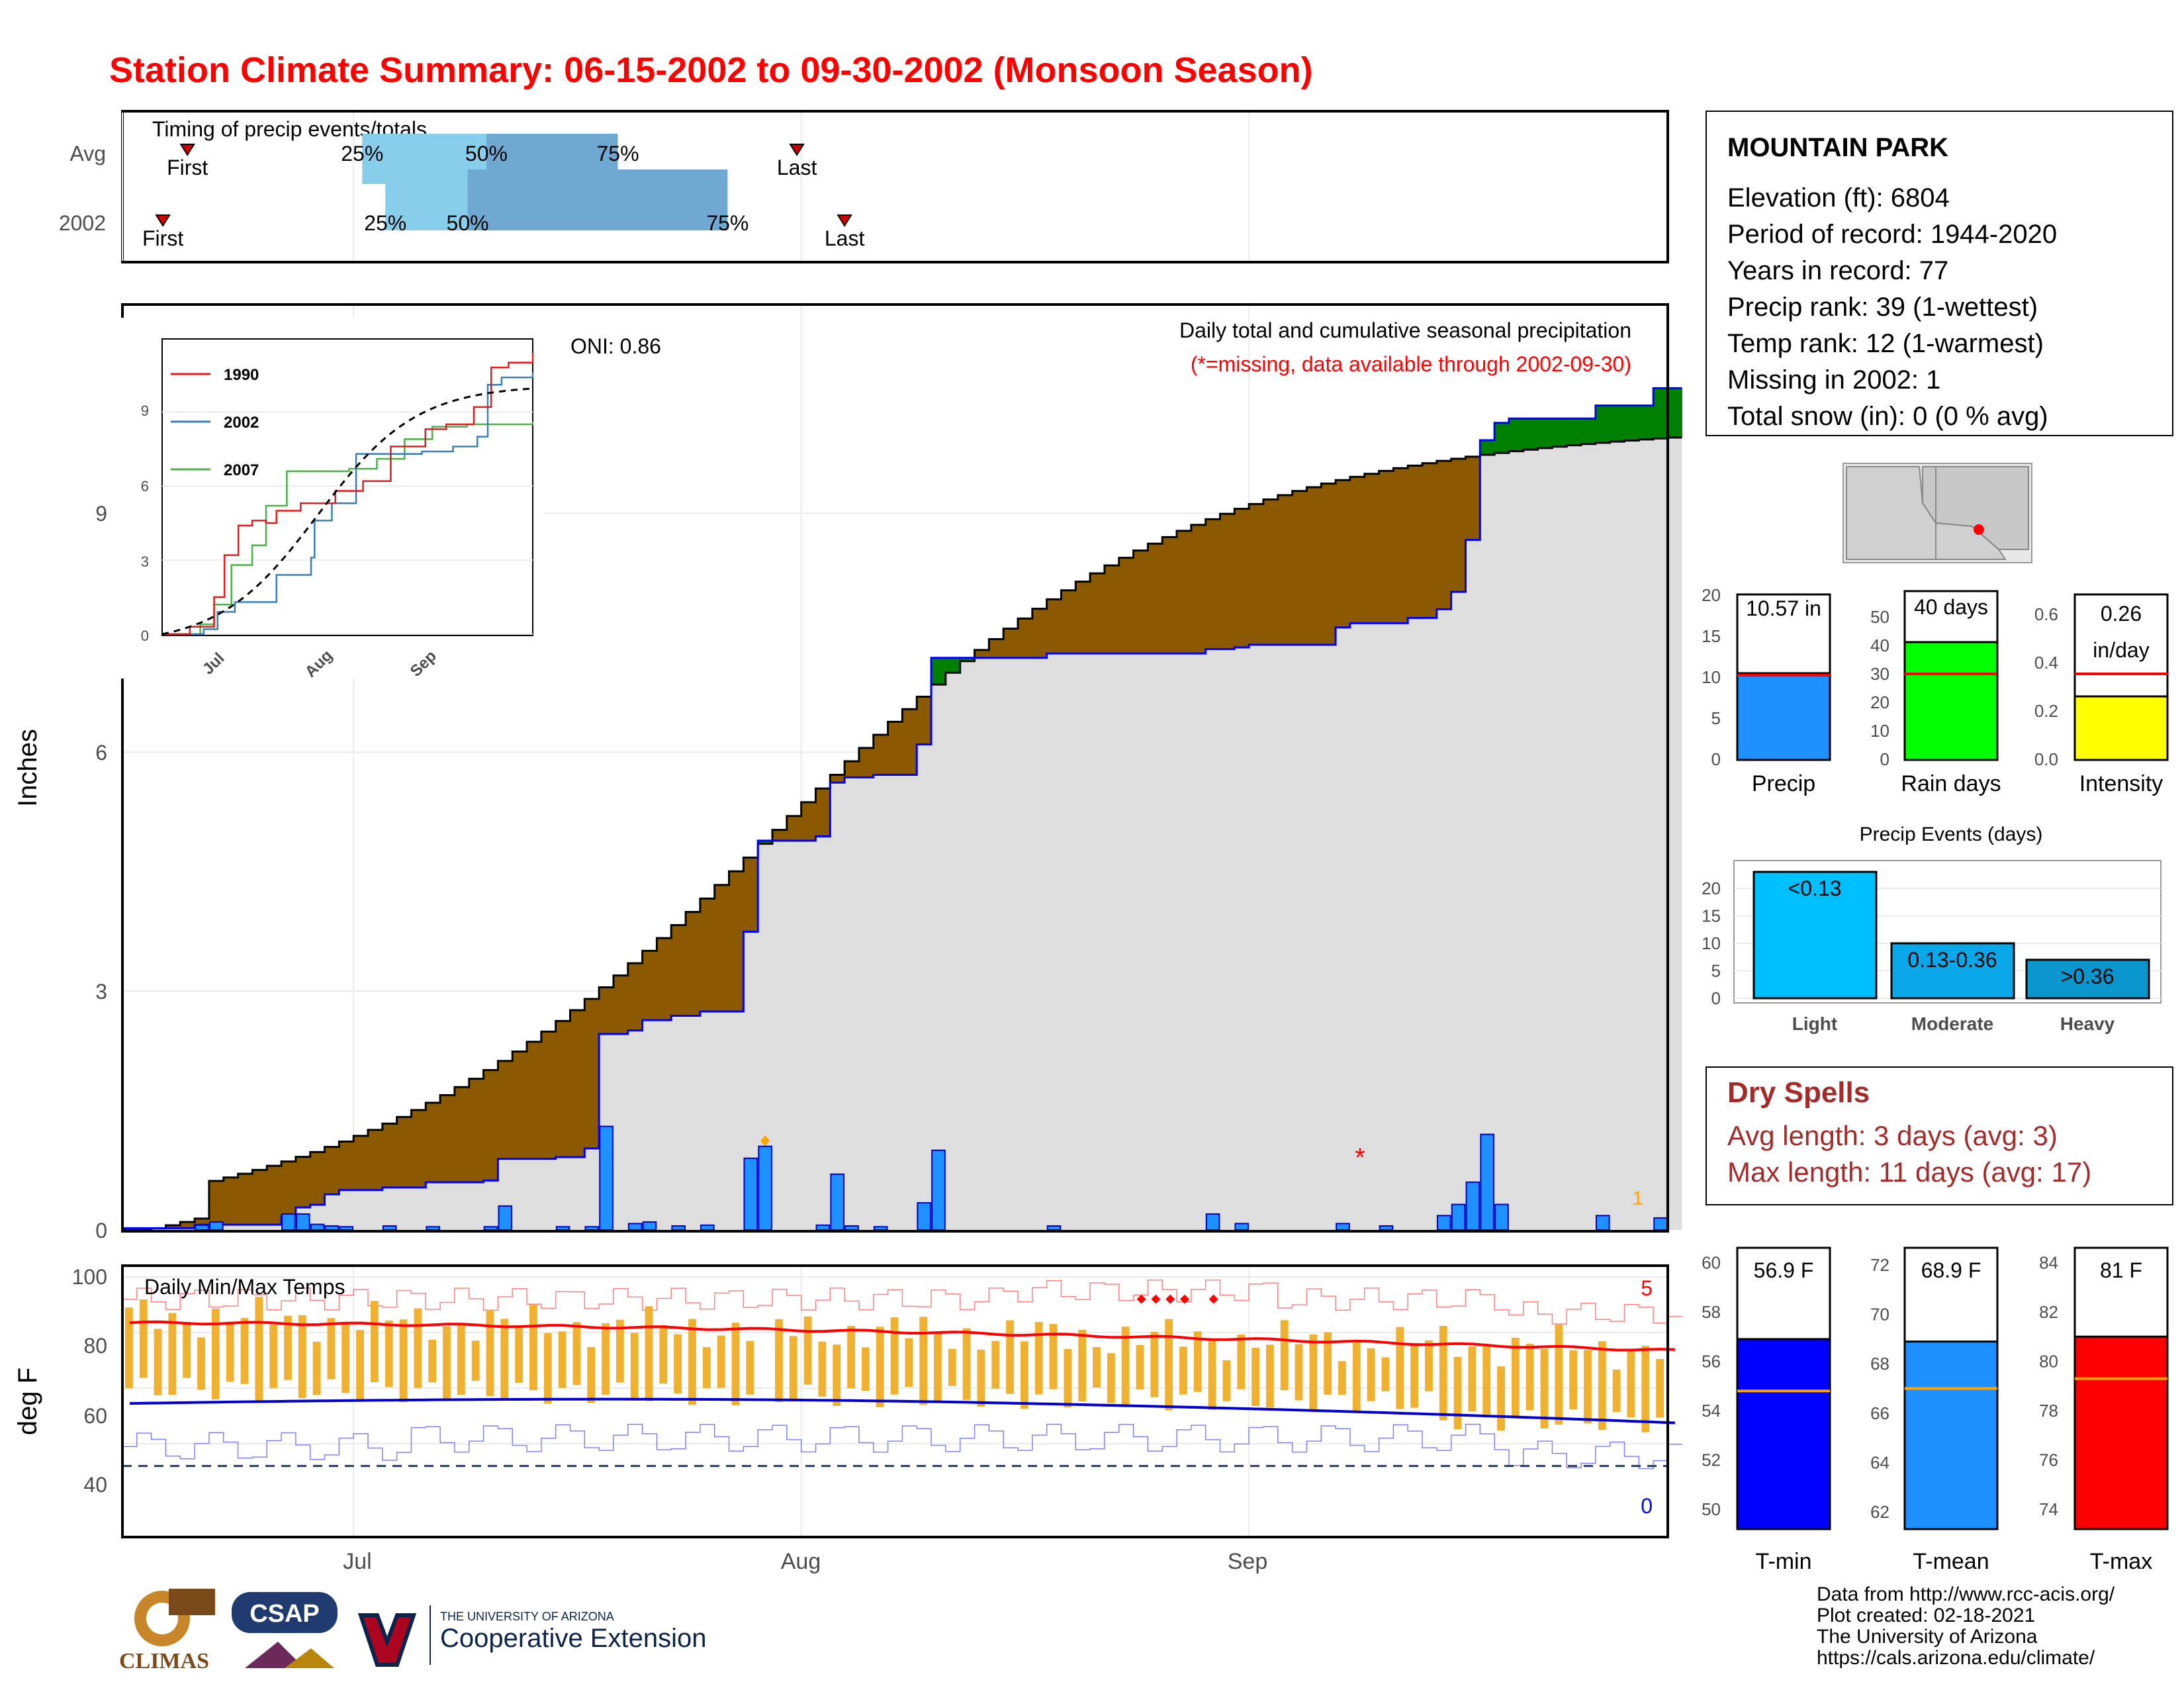 The width and height of the screenshot is (2184, 1688). Describe the element at coordinates (1951, 701) in the screenshot. I see `raindays-bar` at that location.